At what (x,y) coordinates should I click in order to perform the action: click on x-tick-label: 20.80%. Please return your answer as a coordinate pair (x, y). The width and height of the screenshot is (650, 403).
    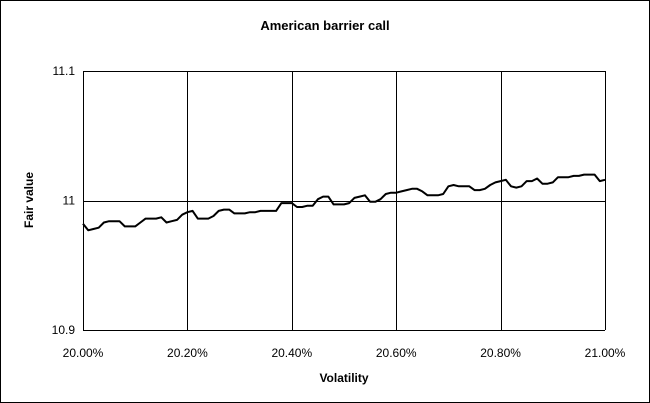
    Looking at the image, I should click on (500, 353).